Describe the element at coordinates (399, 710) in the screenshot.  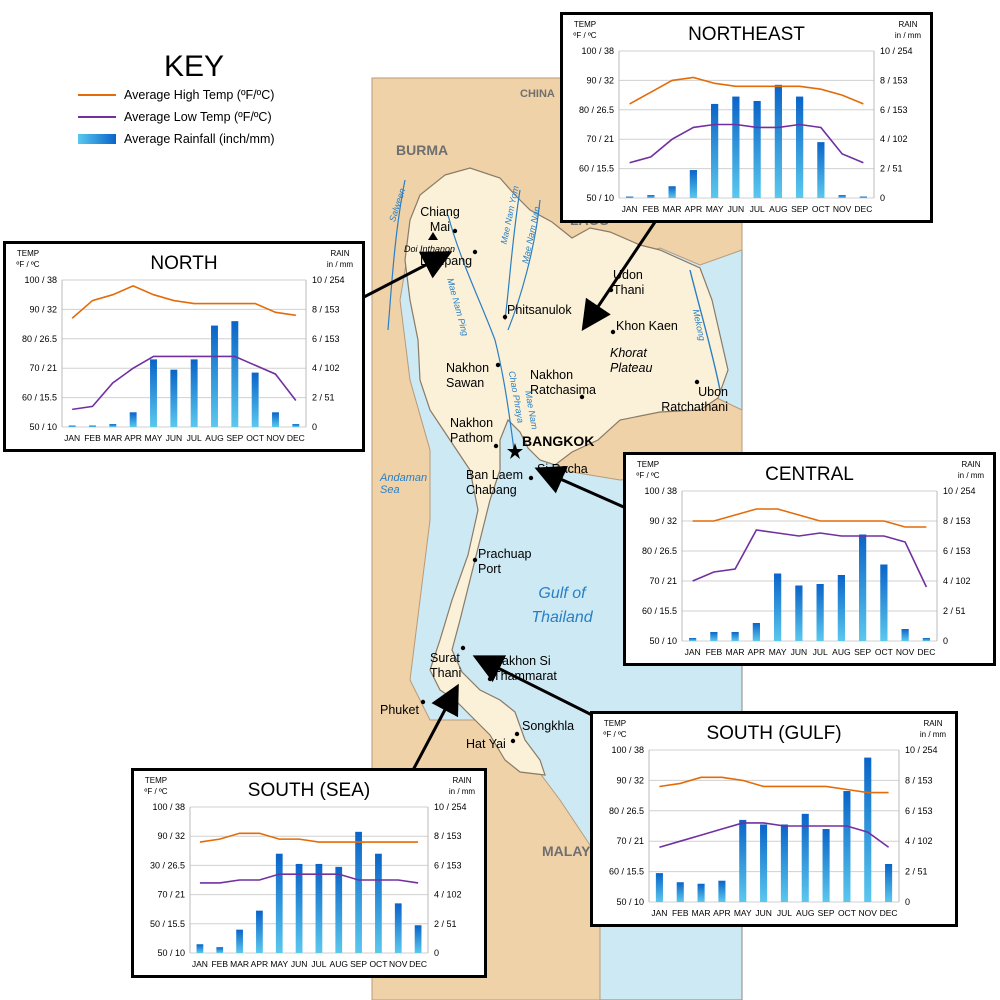
I see `city-label: Phuket` at that location.